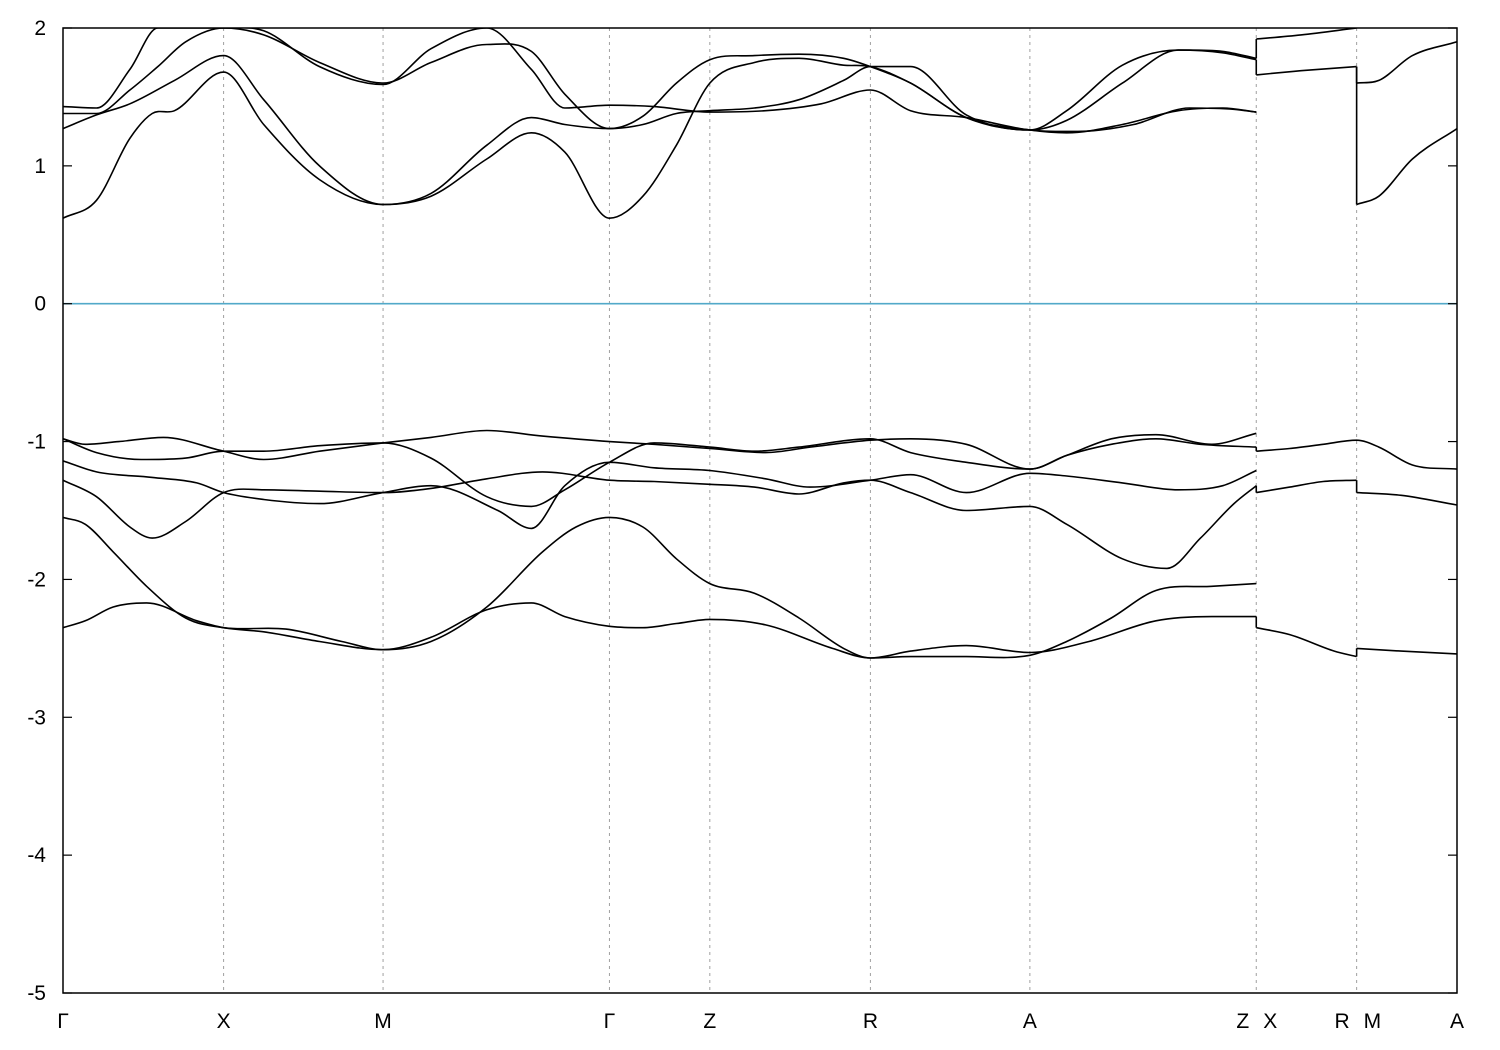 The width and height of the screenshot is (1500, 1050). Describe the element at coordinates (40, 166) in the screenshot. I see `y-tick-label: 1` at that location.